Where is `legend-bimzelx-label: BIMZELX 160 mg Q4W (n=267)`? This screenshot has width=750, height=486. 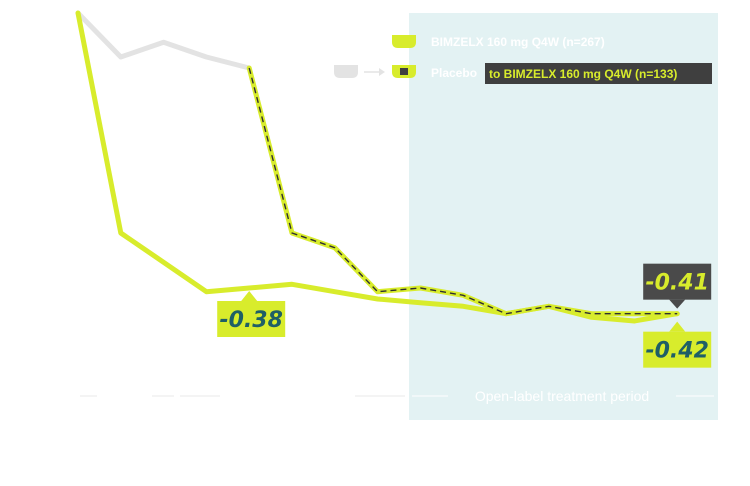
legend-bimzelx-label: BIMZELX 160 mg Q4W (n=267) is located at coordinates (518, 42).